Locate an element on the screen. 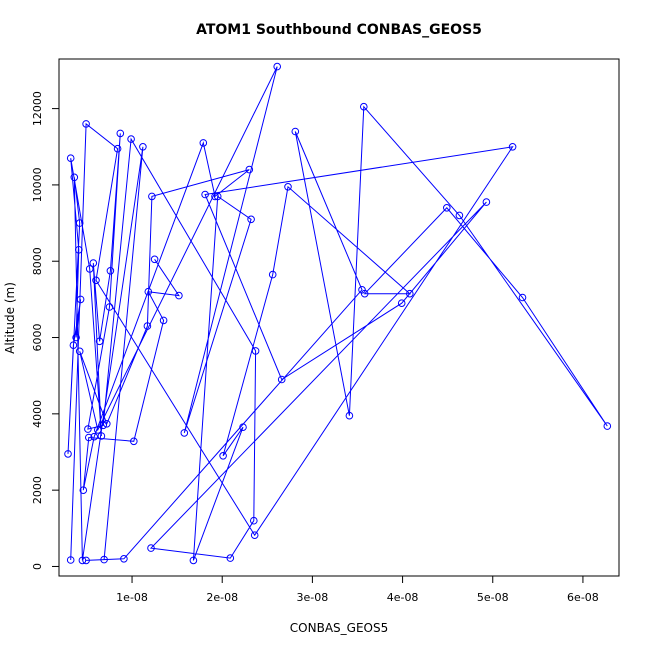 This screenshot has height=650, width=650. x-axis: 1e-08 2e-08 3e-08 4e-08 5e-08 6e-08 is located at coordinates (357, 589).